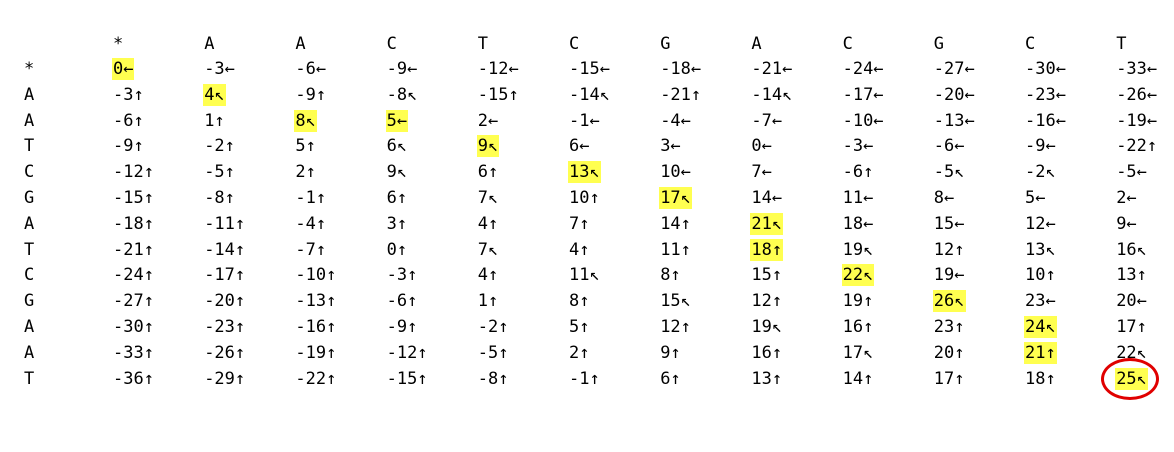 The height and width of the screenshot is (452, 1174). I want to click on score-cell: 22↖, so click(1131, 352).